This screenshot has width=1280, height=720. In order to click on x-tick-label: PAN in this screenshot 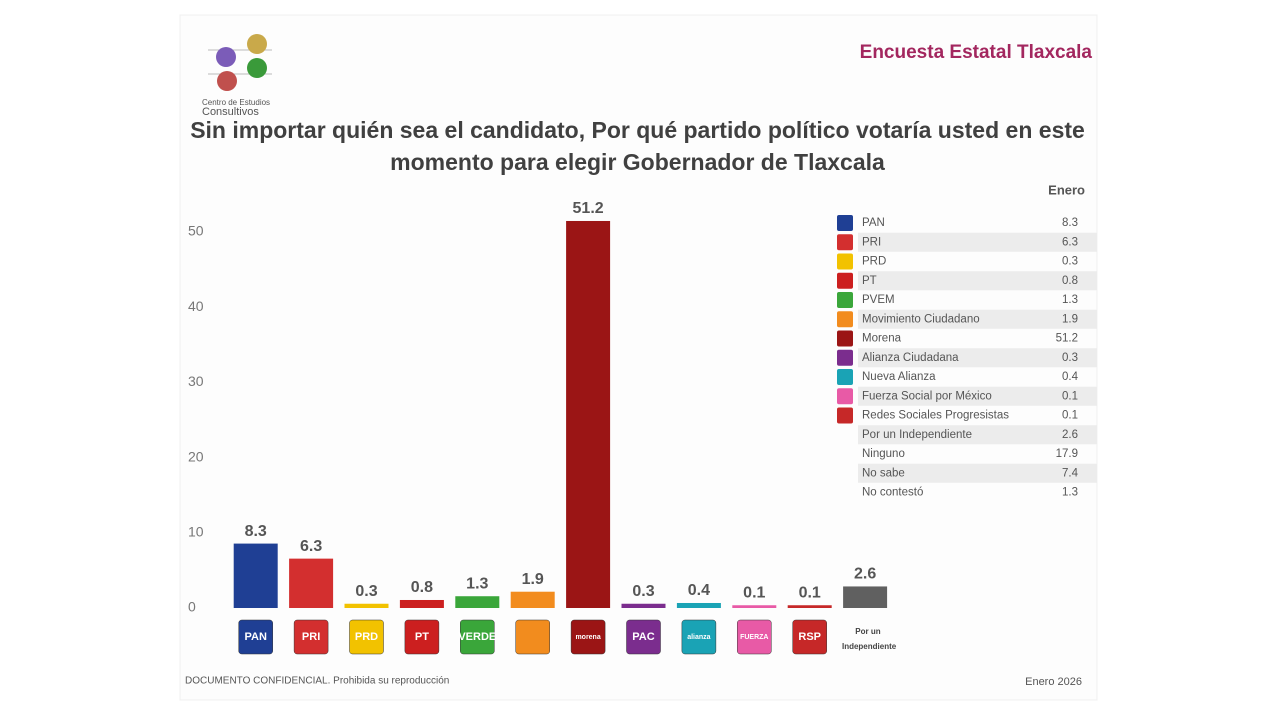, I will do `click(255, 637)`.